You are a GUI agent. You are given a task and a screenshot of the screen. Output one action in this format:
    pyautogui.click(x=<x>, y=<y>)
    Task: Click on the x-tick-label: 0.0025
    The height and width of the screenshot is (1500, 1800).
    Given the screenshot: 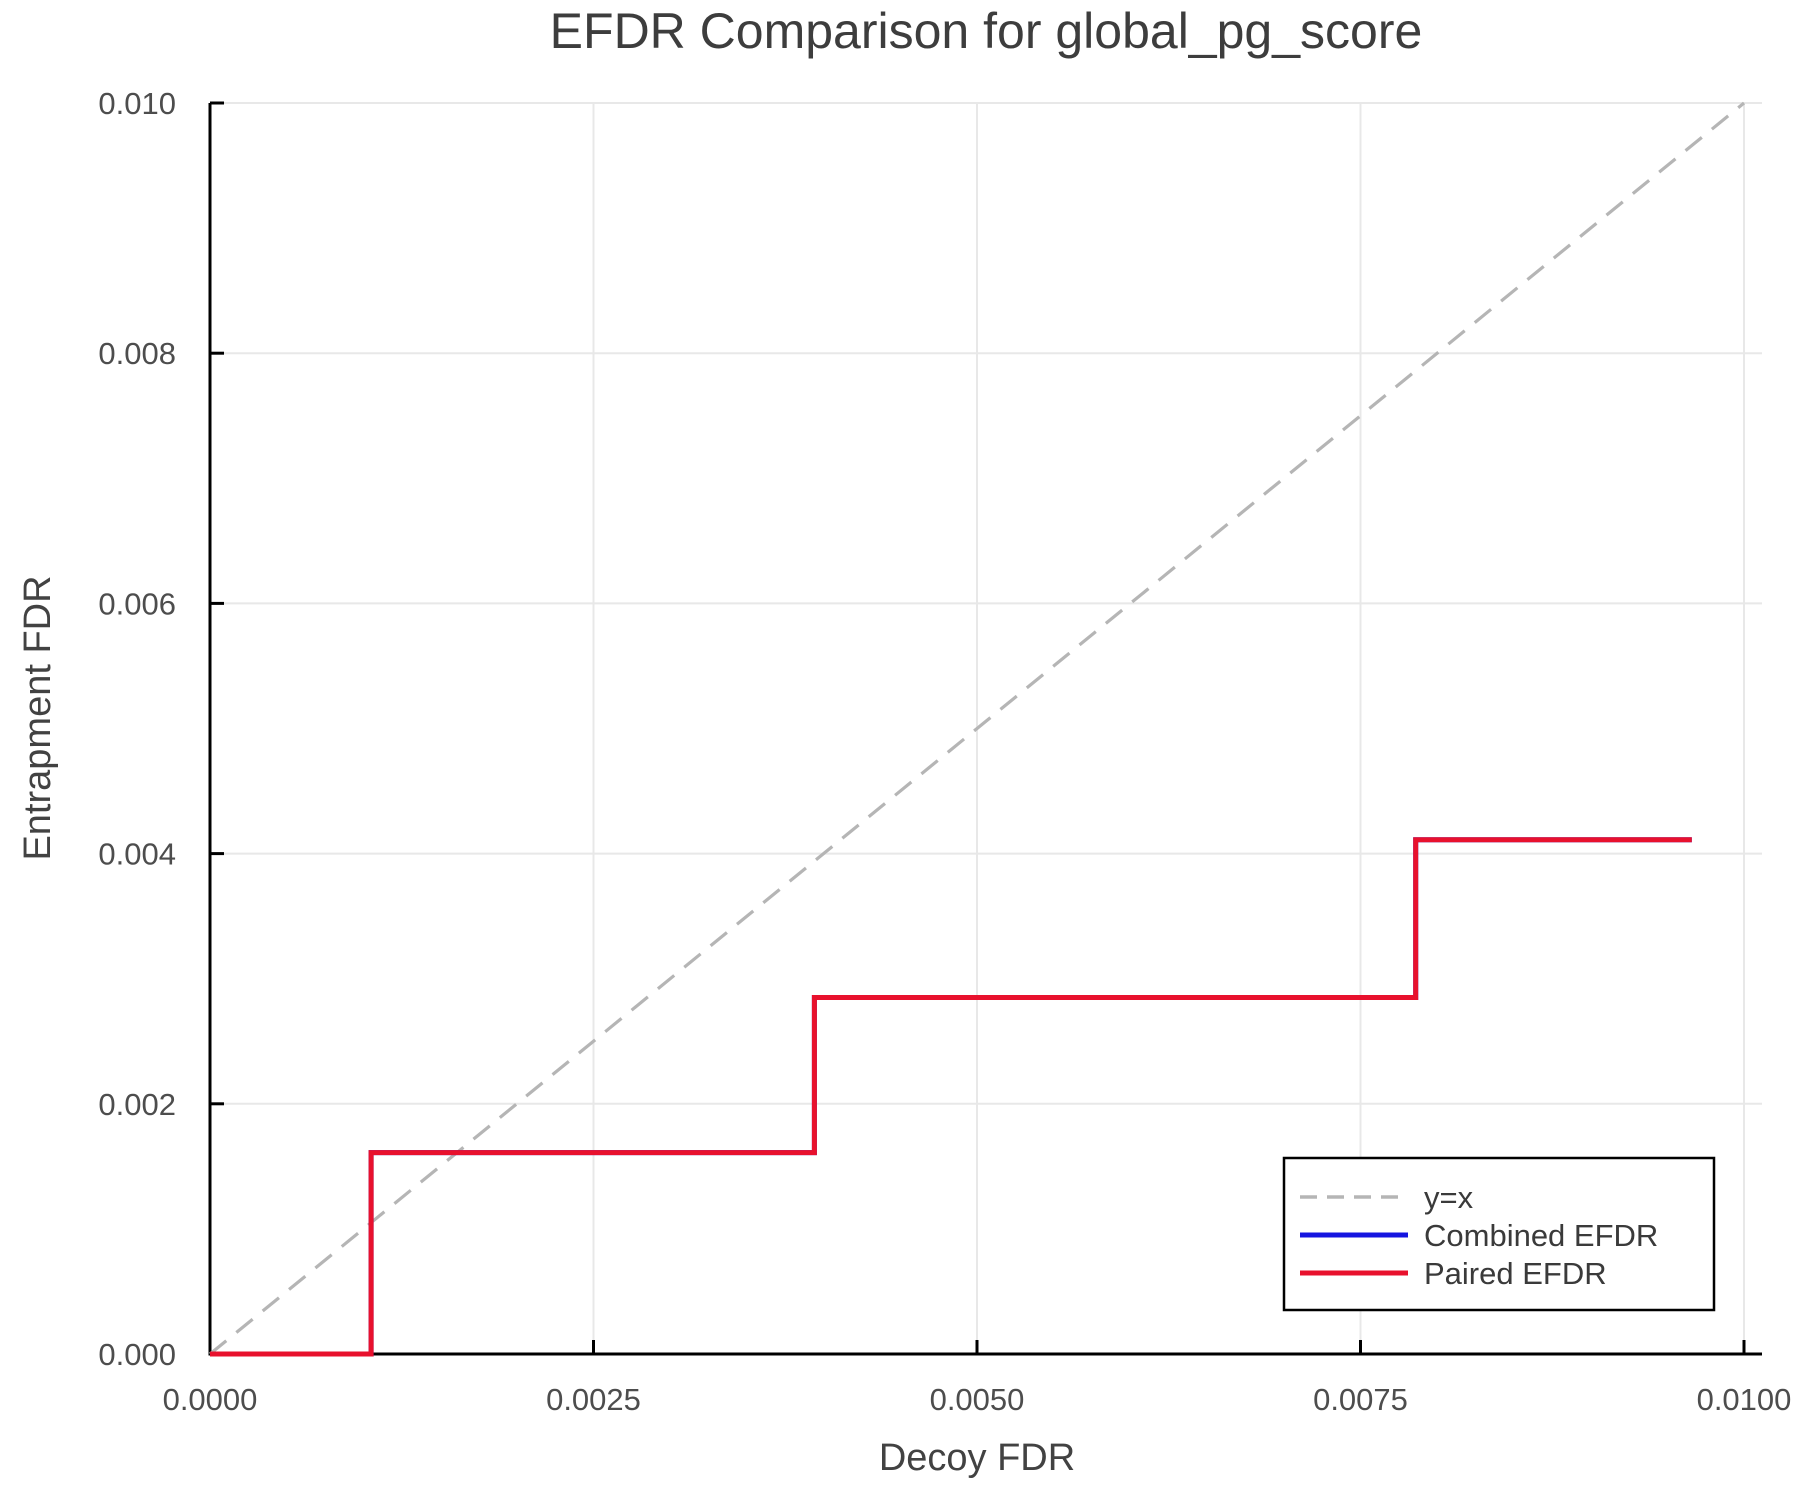 What is the action you would take?
    pyautogui.click(x=593, y=1399)
    